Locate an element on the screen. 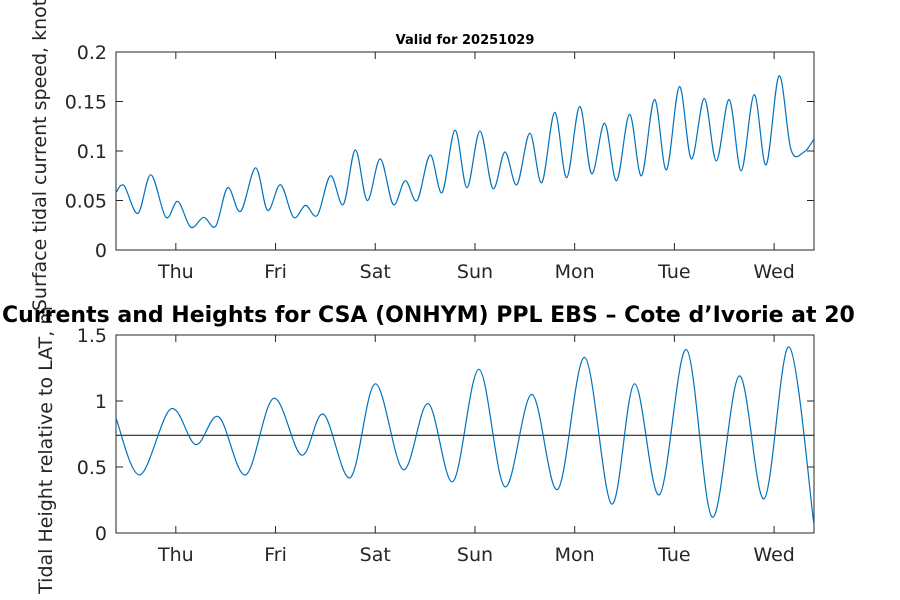  current-chart-title: Valid for 20251029 is located at coordinates (465, 40).